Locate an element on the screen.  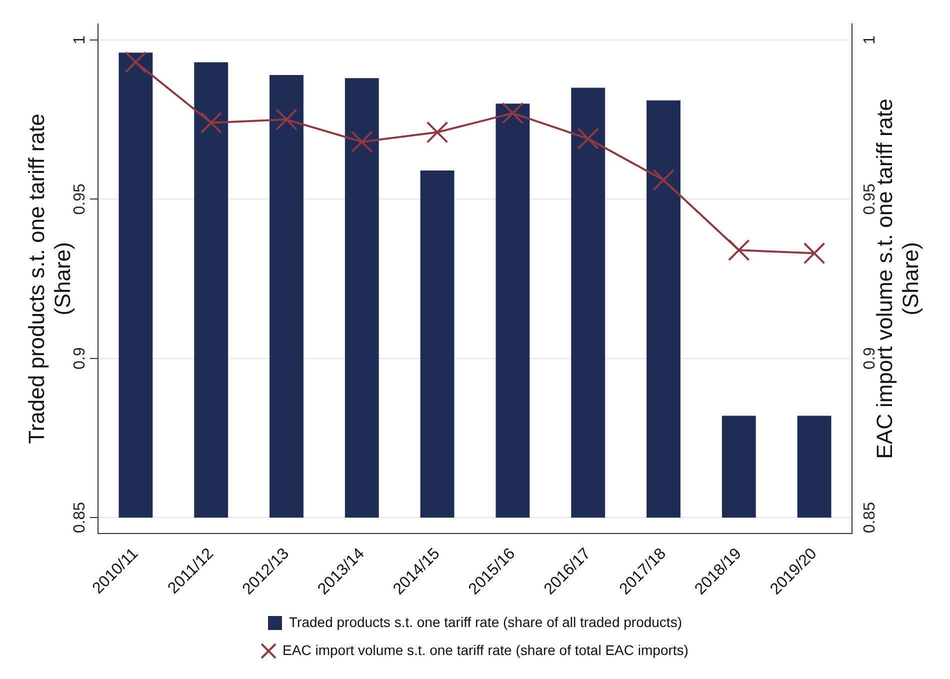
y-tick-label: 0.95 is located at coordinates (79, 199).